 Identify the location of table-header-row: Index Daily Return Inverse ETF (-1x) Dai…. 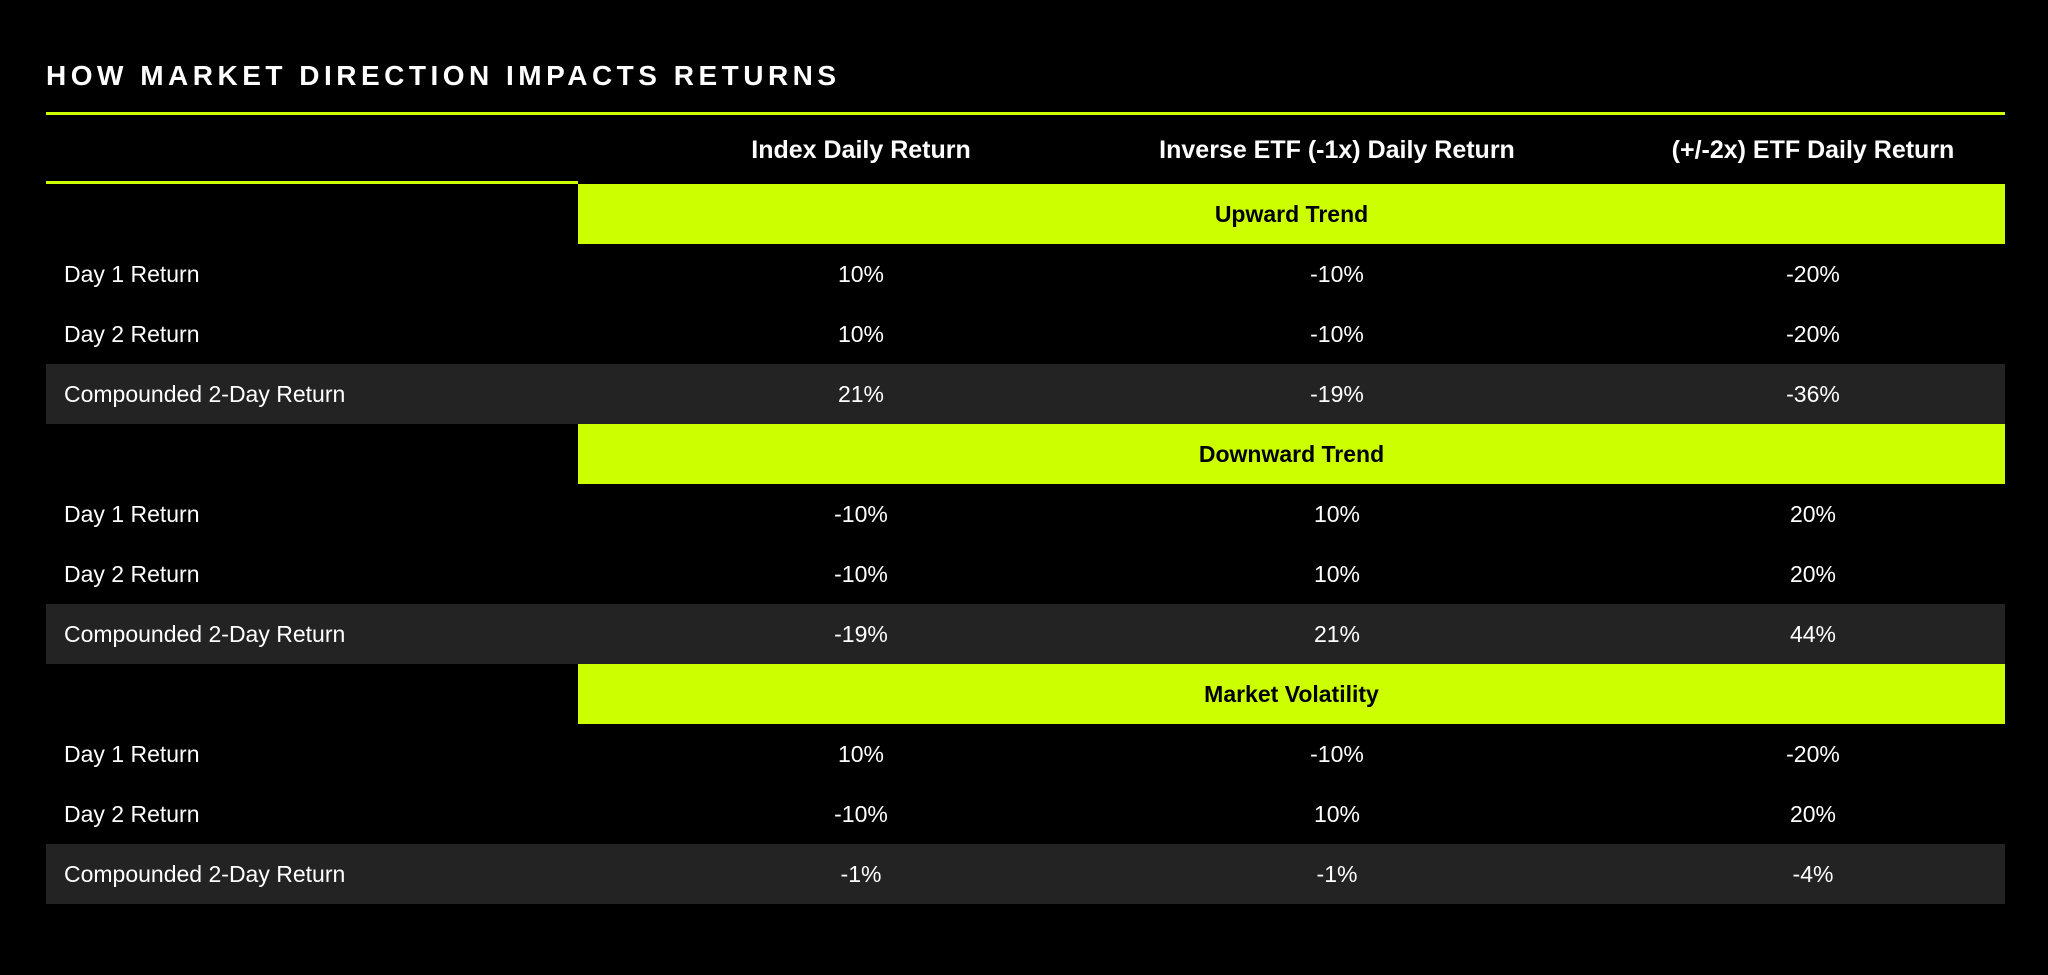
(1025, 148).